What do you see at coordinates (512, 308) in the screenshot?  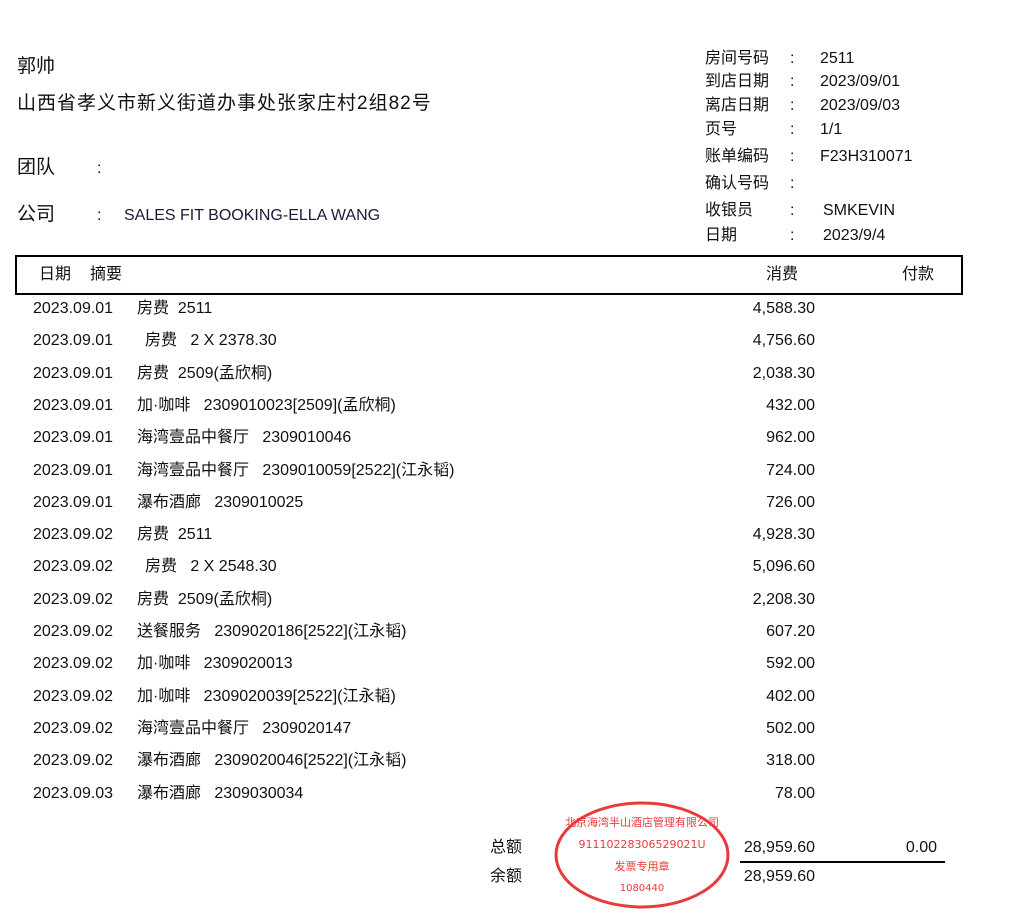 I see `table-row: 2023.09.01 房费 2511 4,588.30` at bounding box center [512, 308].